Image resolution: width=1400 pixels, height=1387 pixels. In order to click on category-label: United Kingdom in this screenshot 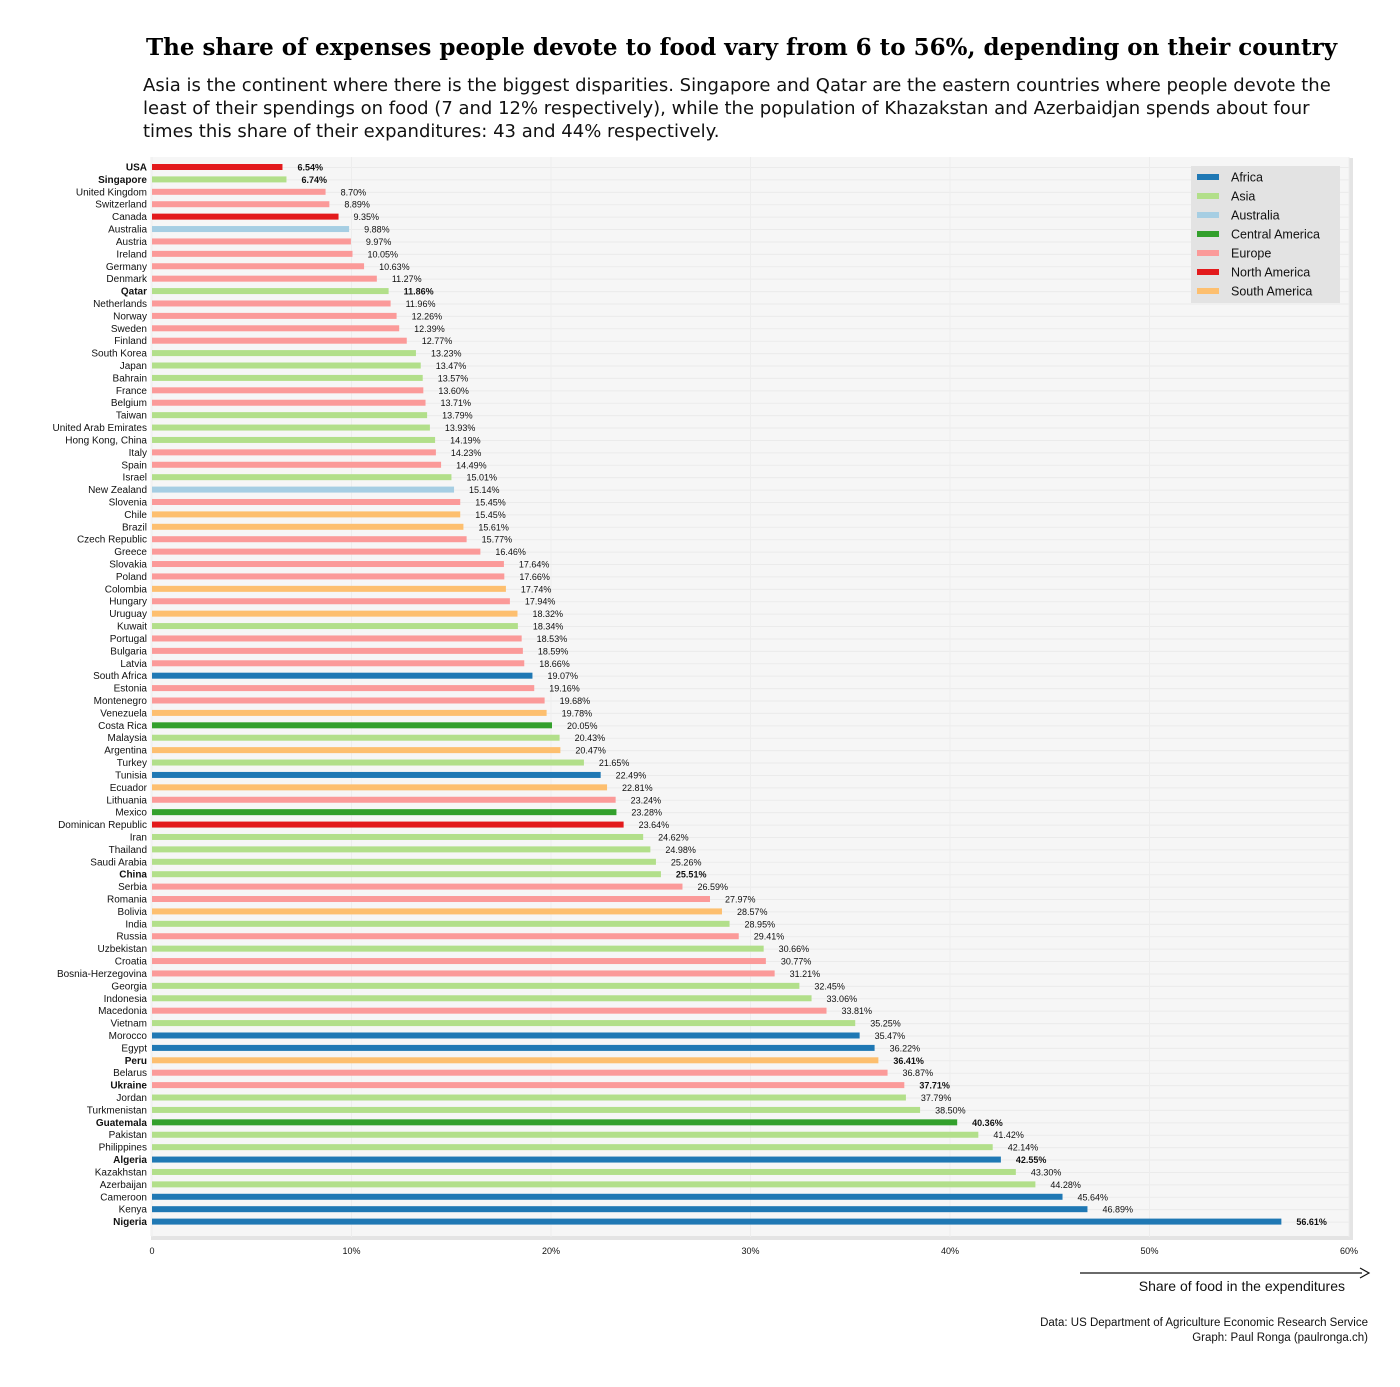, I will do `click(111, 192)`.